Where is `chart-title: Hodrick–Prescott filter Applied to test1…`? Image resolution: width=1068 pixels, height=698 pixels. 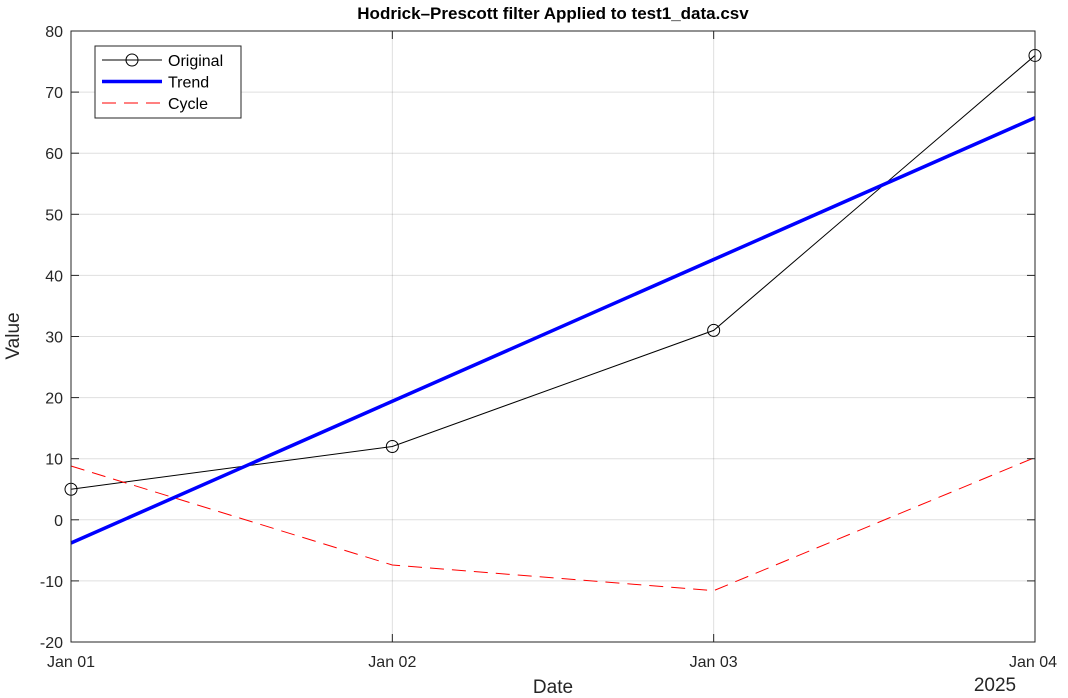 chart-title: Hodrick–Prescott filter Applied to test1… is located at coordinates (553, 13).